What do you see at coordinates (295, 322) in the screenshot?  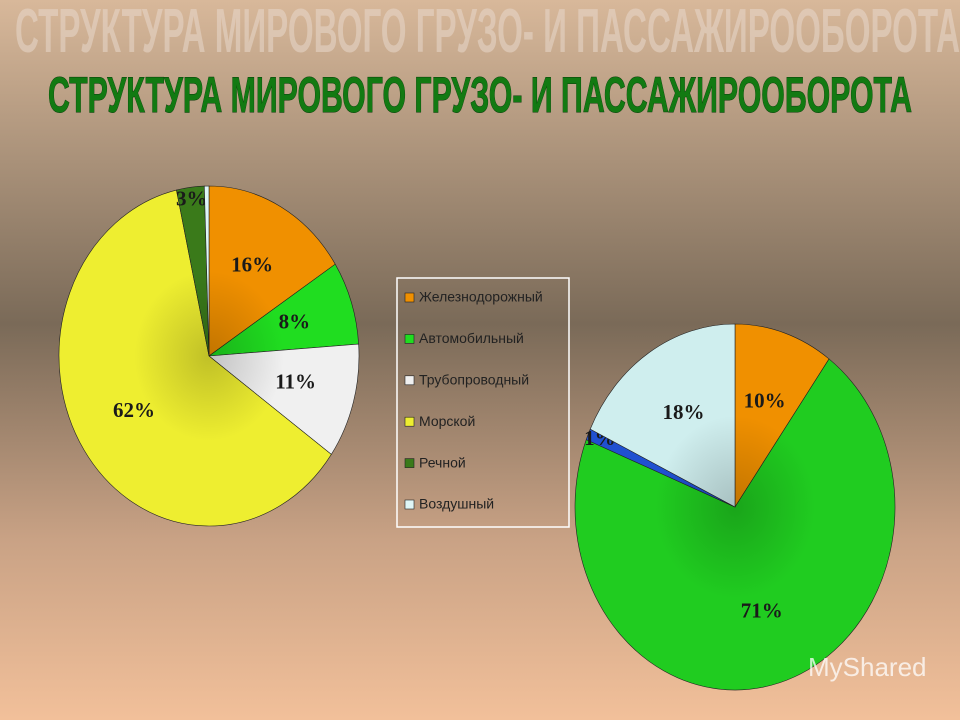 I see `data-label: 8%` at bounding box center [295, 322].